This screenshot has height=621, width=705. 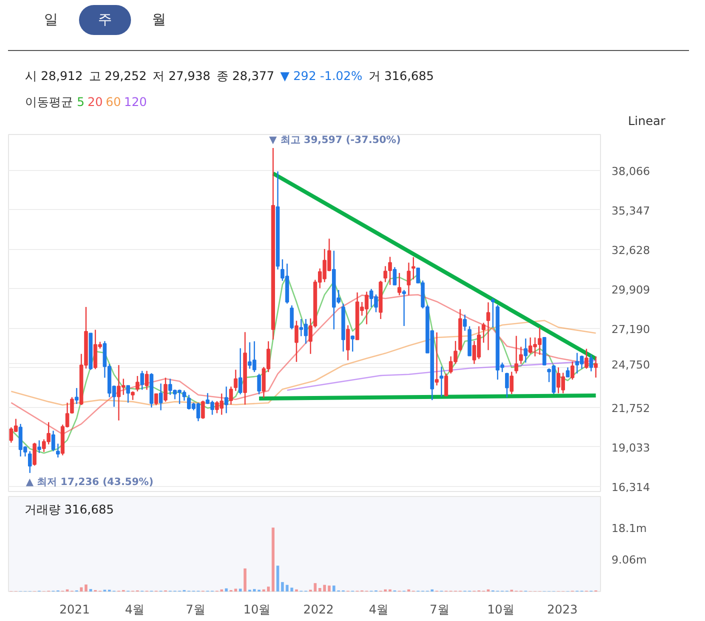 What do you see at coordinates (80, 102) in the screenshot?
I see `text: 5` at bounding box center [80, 102].